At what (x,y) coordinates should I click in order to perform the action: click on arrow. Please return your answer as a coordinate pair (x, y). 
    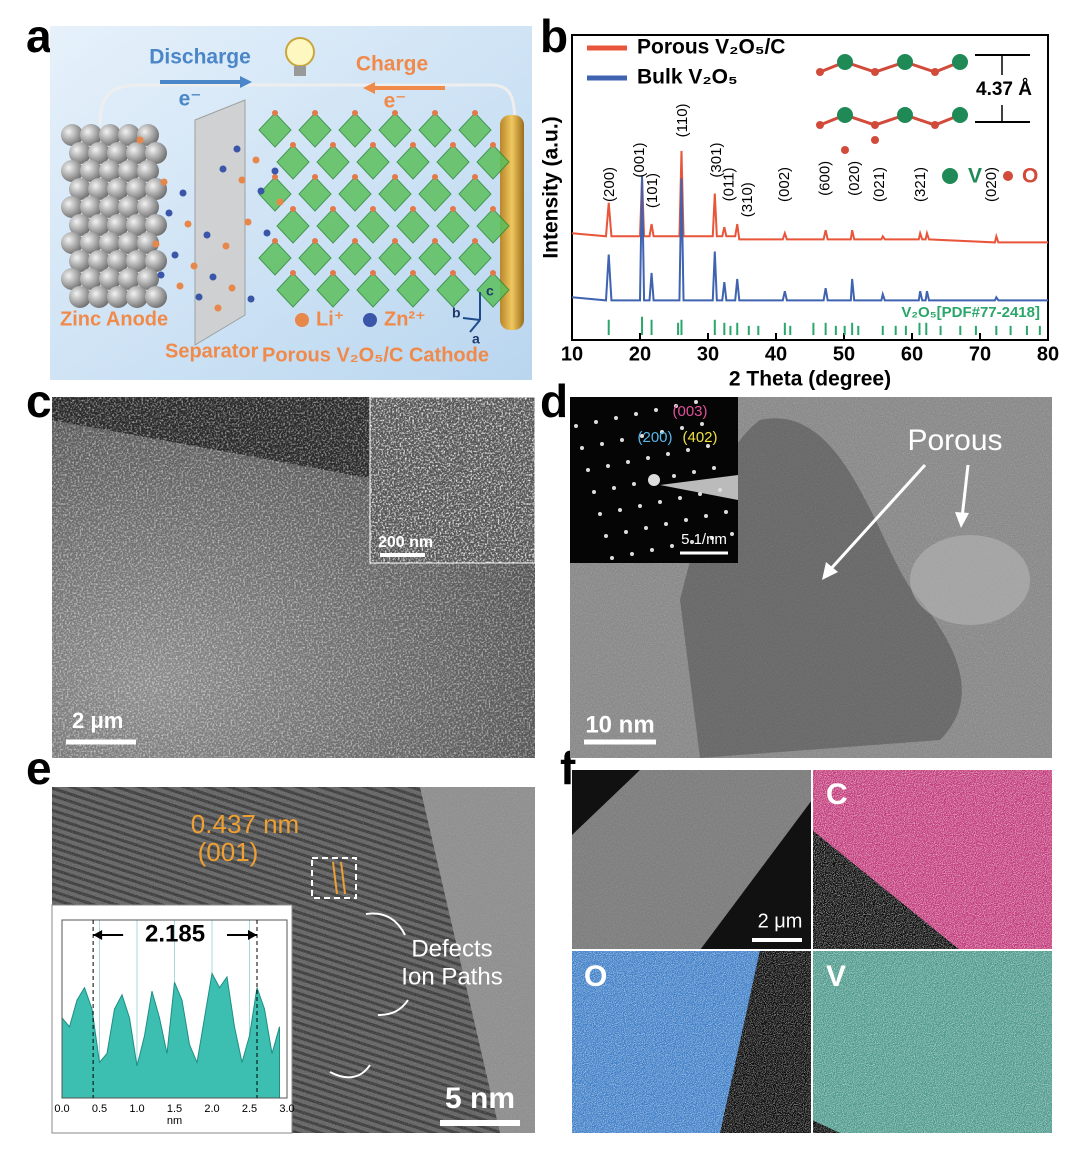
    Looking at the image, I should click on (350, 1071).